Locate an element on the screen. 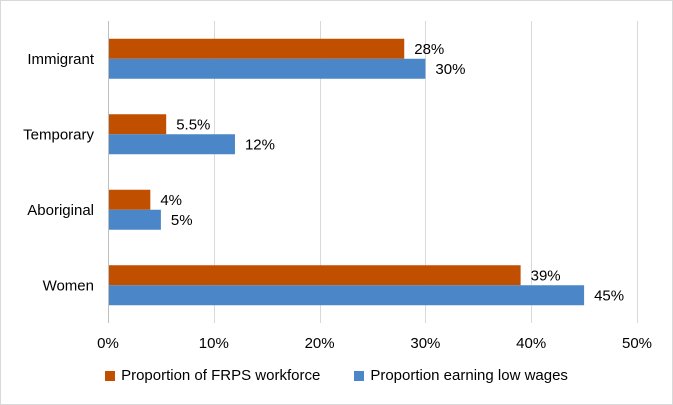 This screenshot has height=405, width=673. legend-item-low-wages: Proportion earning low wages is located at coordinates (461, 375).